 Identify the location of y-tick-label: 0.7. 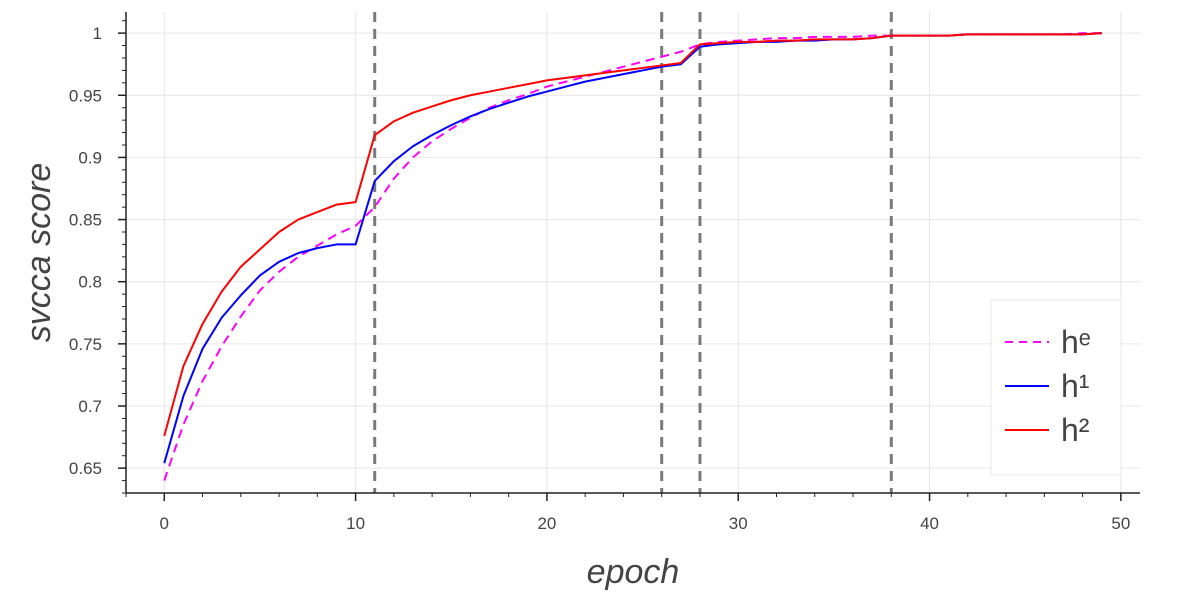
(90, 406).